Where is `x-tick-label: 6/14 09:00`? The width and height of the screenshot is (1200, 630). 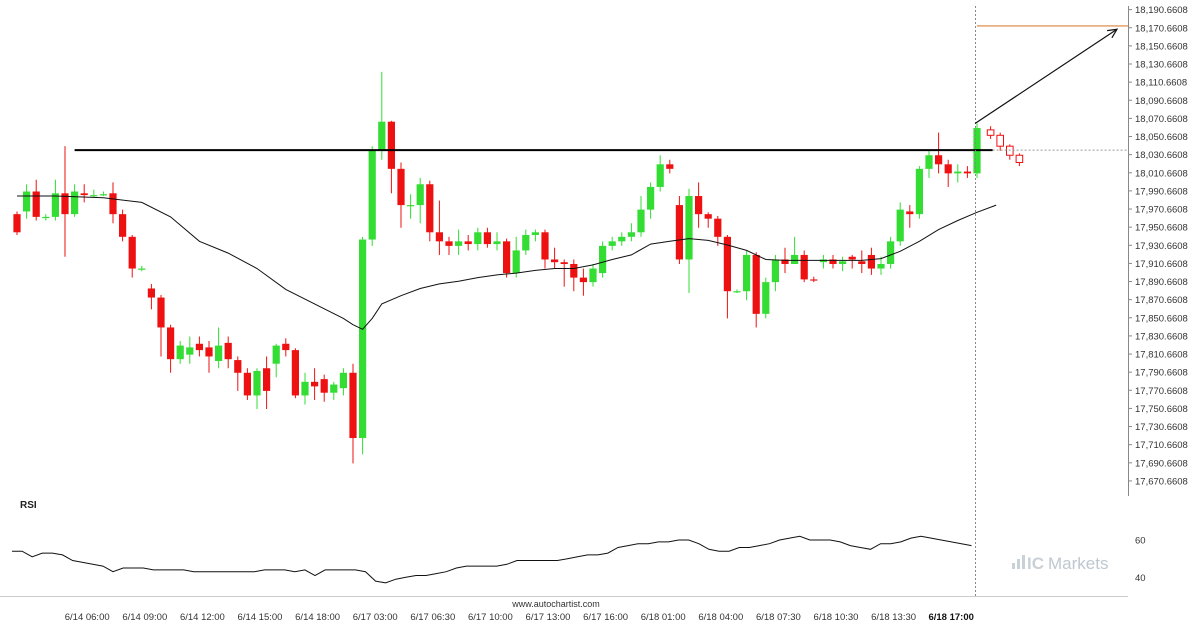
x-tick-label: 6/14 09:00 is located at coordinates (144, 617).